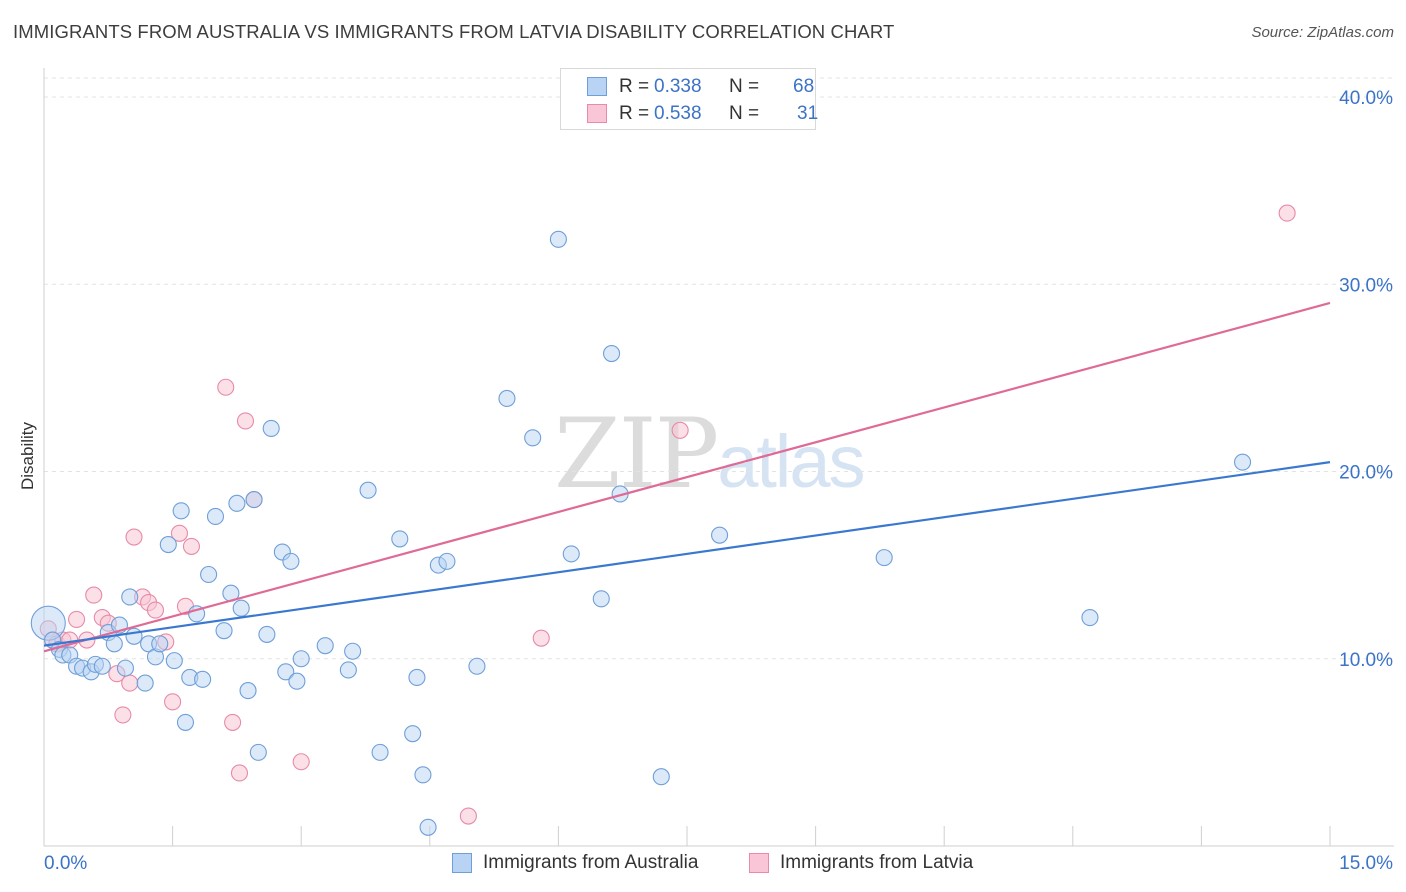 This screenshot has height=892, width=1406. I want to click on x-tick-label-min: 0.0%, so click(65, 863).